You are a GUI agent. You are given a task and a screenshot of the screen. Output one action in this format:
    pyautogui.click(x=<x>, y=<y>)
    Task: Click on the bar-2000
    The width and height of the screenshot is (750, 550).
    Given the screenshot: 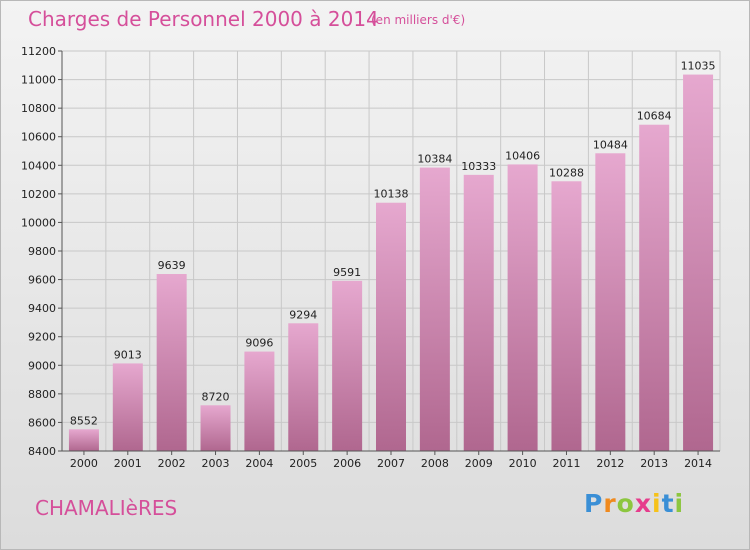 What is the action you would take?
    pyautogui.click(x=83, y=440)
    